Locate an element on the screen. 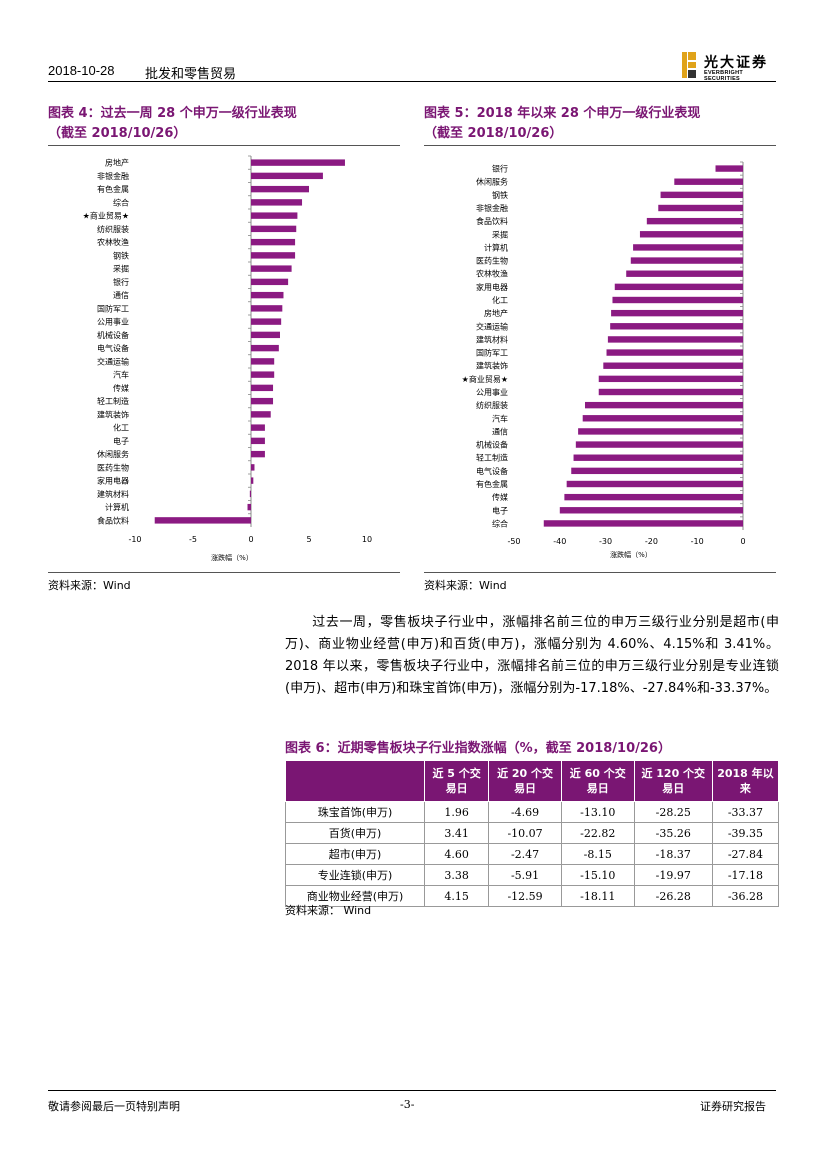 This screenshot has width=827, height=1169. x-tick-label: 10 is located at coordinates (367, 539).